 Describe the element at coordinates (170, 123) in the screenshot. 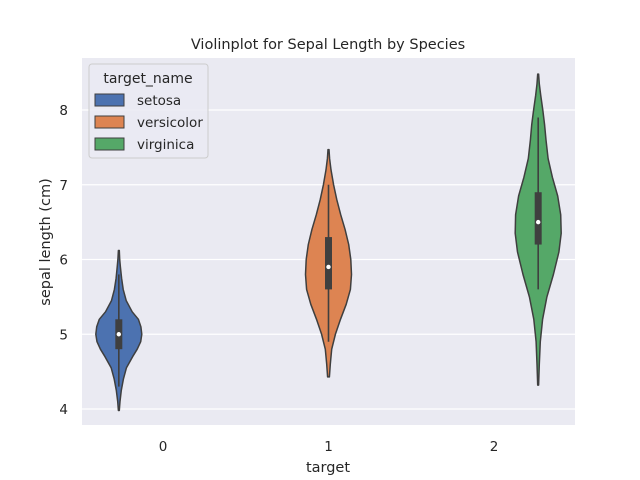

I see `legend-label-versicolor: versicolor` at that location.